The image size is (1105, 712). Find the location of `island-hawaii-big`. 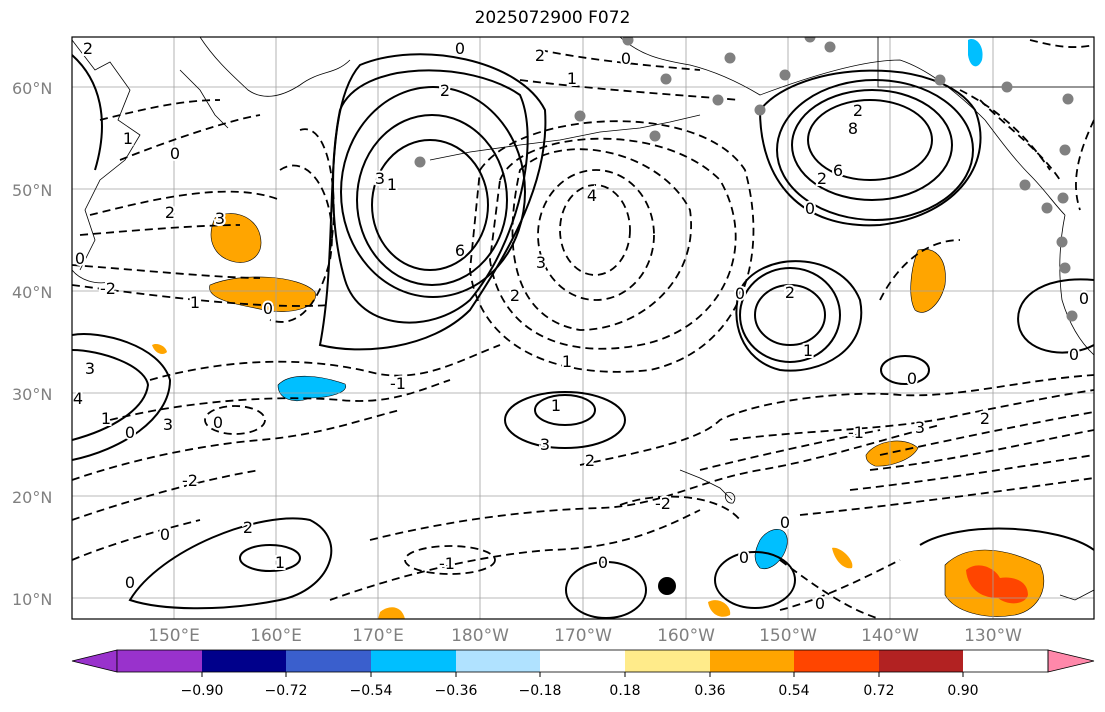

island-hawaii-big is located at coordinates (730, 497).